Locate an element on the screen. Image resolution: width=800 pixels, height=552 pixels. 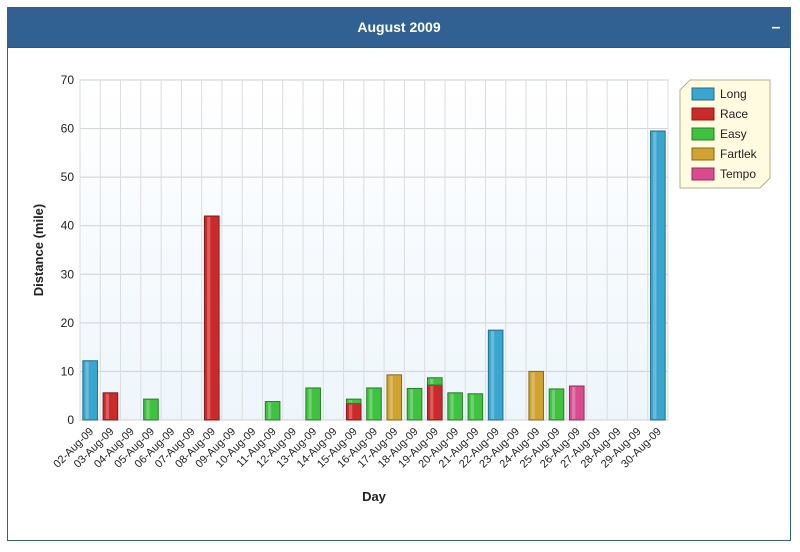
panel-header: August 2009 – is located at coordinates (399, 28).